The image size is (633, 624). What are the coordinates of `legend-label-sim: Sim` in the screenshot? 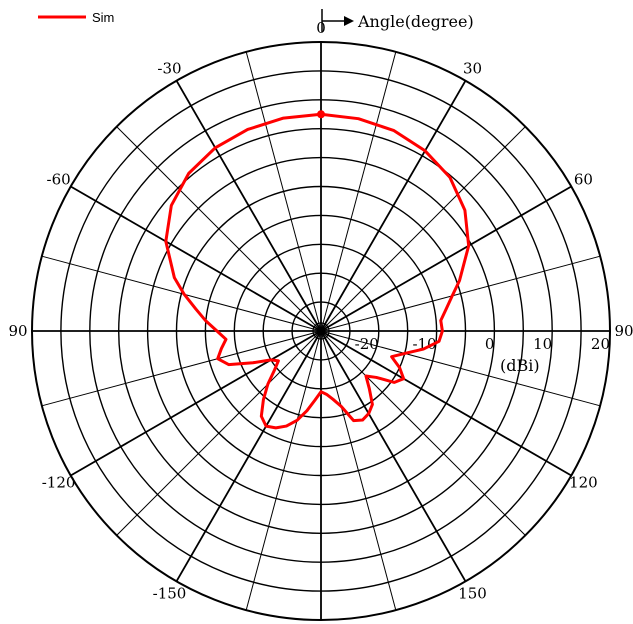 It's located at (103, 17).